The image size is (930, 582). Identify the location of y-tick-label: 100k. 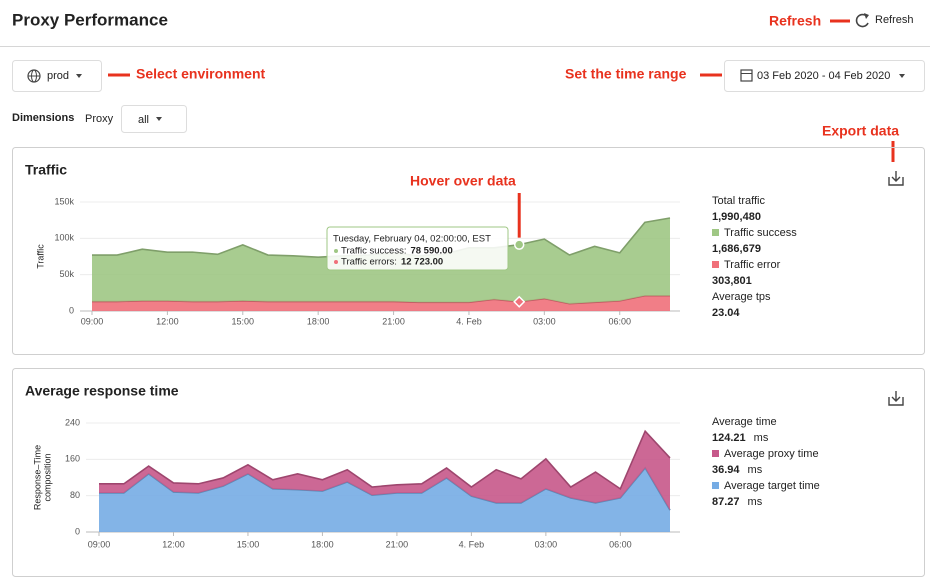
(64, 238).